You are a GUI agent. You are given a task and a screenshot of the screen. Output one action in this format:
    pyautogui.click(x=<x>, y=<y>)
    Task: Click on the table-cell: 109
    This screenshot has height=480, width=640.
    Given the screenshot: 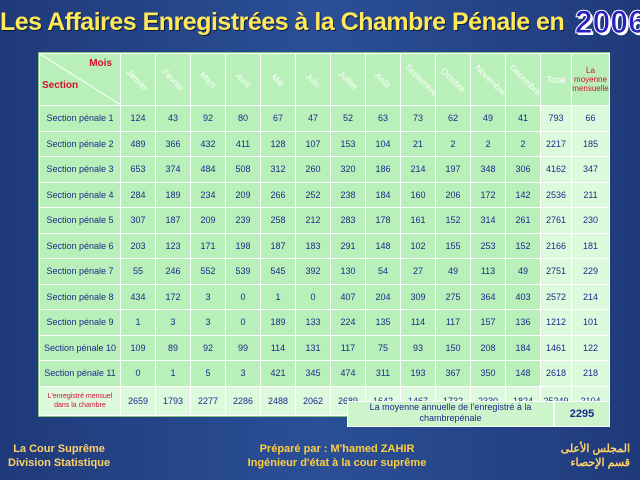 What is the action you would take?
    pyautogui.click(x=138, y=347)
    